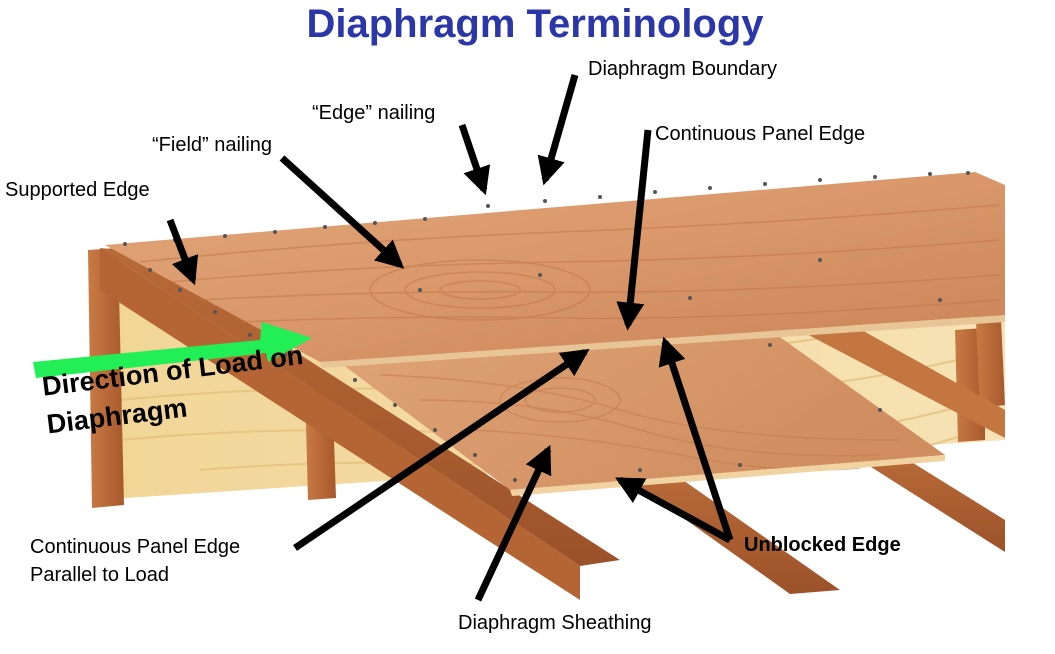 This screenshot has width=1055, height=654. What do you see at coordinates (77, 190) in the screenshot?
I see `label-supported-edge: Supported Edge` at bounding box center [77, 190].